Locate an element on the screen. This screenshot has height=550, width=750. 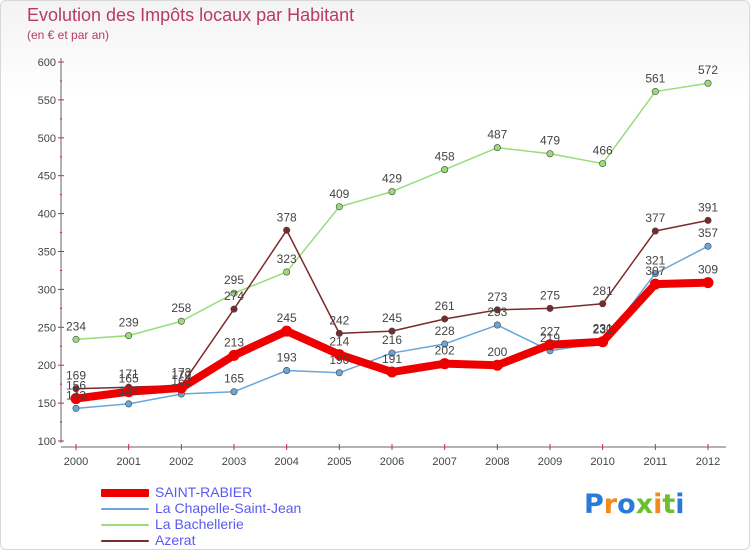
legend-item: La Bachellerie is located at coordinates (251, 524).